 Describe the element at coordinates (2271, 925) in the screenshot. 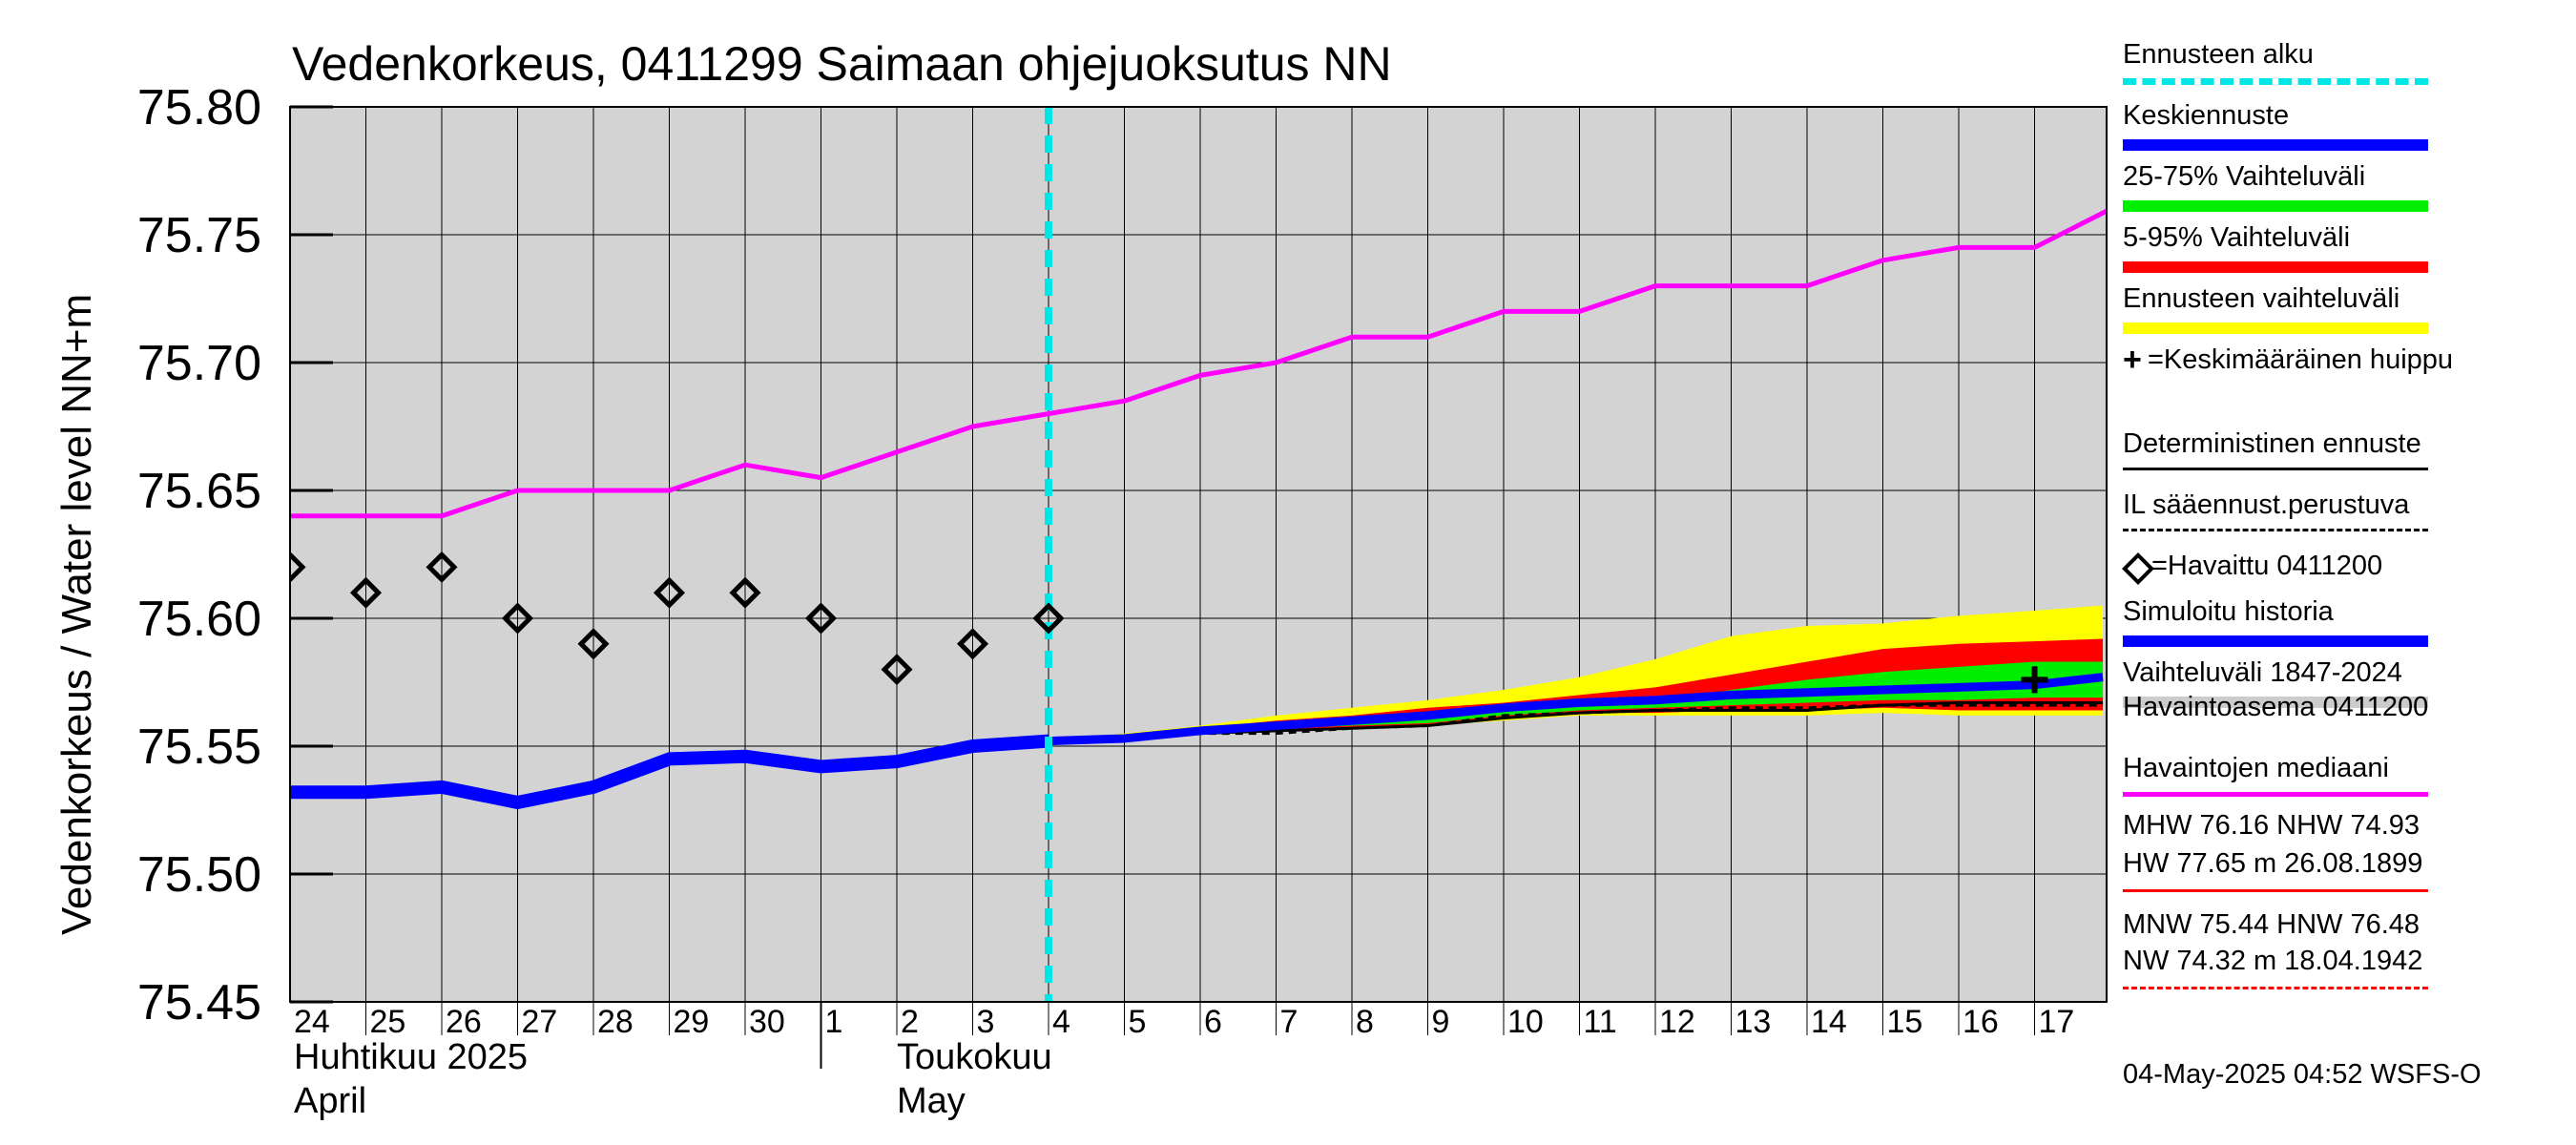

I see `stat-mnw-hnw: MNW 75.44 HNW 76.48` at that location.